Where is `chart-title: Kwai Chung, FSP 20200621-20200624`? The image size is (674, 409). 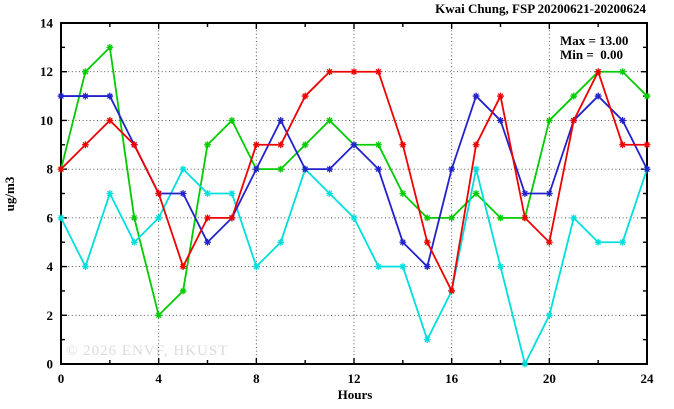 chart-title: Kwai Chung, FSP 20200621-20200624 is located at coordinates (540, 8).